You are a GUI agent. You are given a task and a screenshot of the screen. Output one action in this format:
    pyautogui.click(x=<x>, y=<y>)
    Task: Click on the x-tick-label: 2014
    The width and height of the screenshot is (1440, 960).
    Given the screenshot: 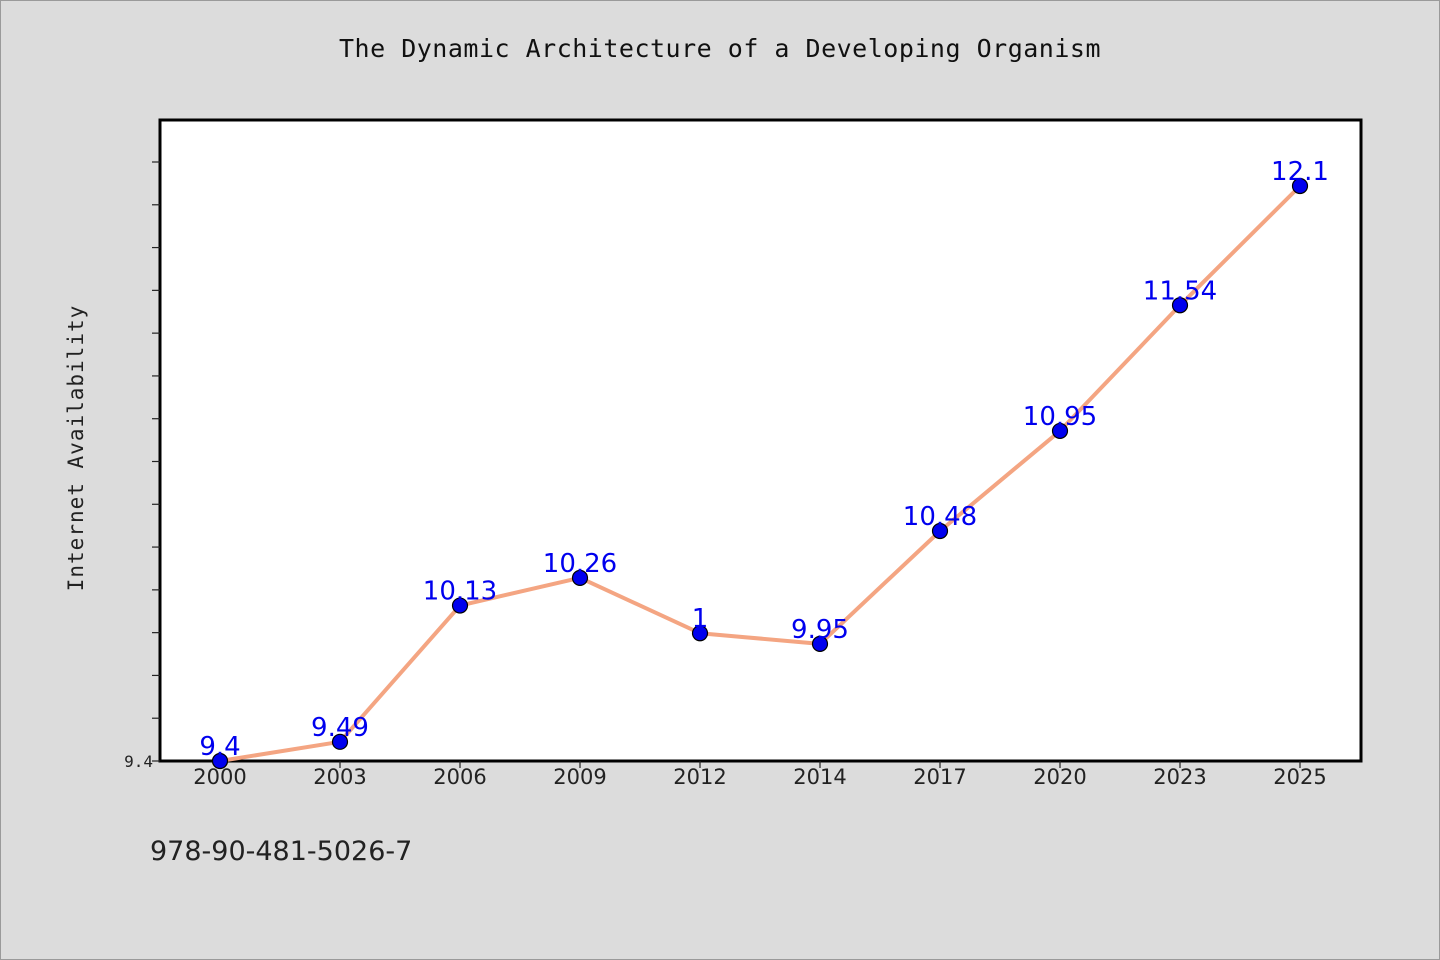 What is the action you would take?
    pyautogui.click(x=819, y=777)
    